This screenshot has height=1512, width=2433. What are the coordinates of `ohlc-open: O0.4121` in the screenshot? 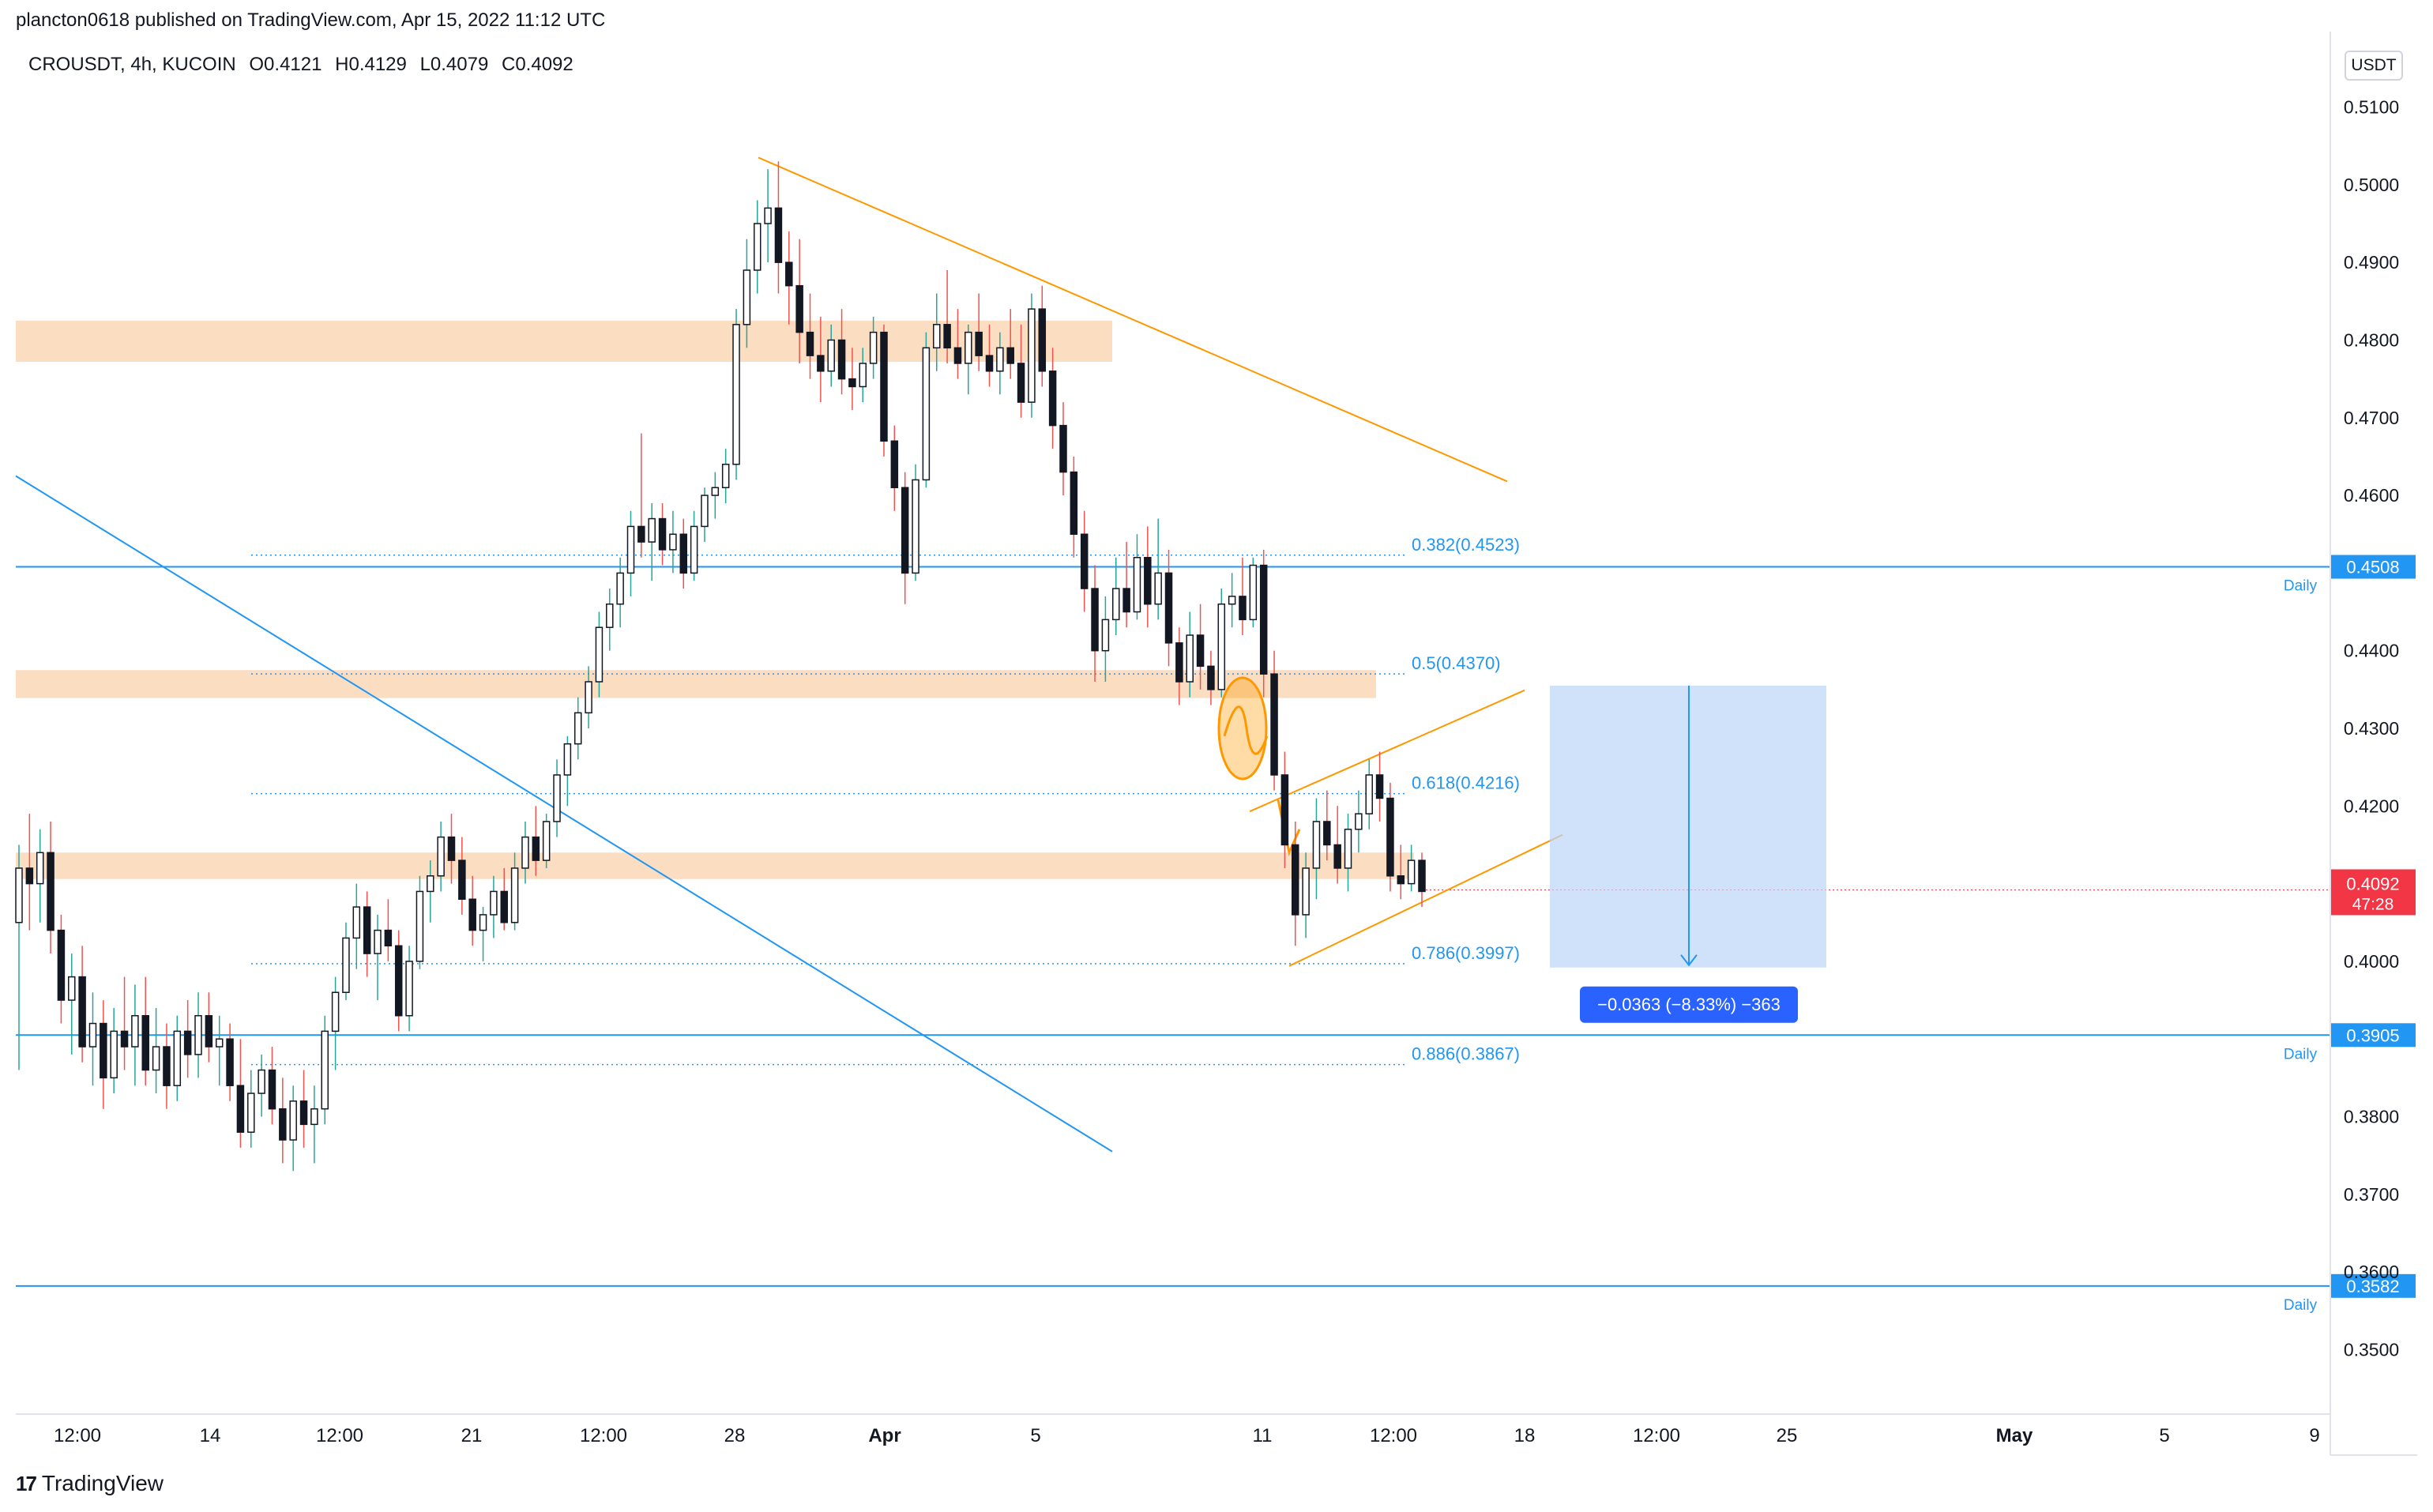 It's located at (285, 64).